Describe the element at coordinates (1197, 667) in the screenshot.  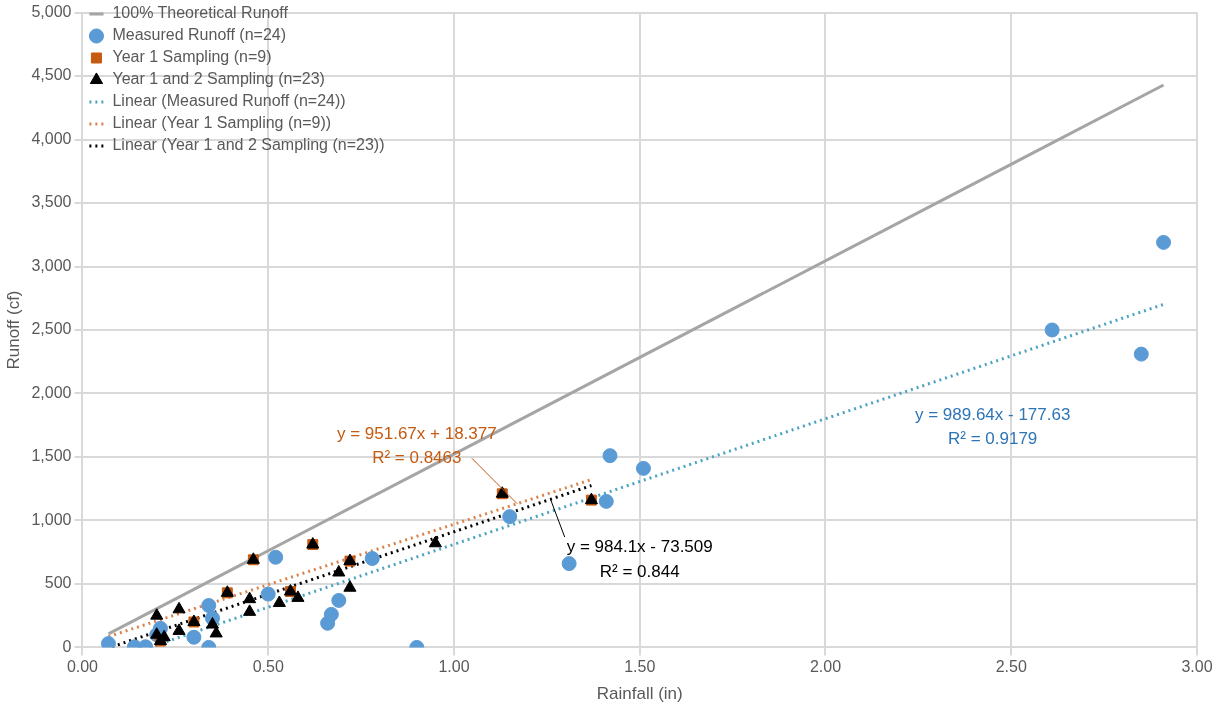
I see `x-tick-label: 3.00` at that location.